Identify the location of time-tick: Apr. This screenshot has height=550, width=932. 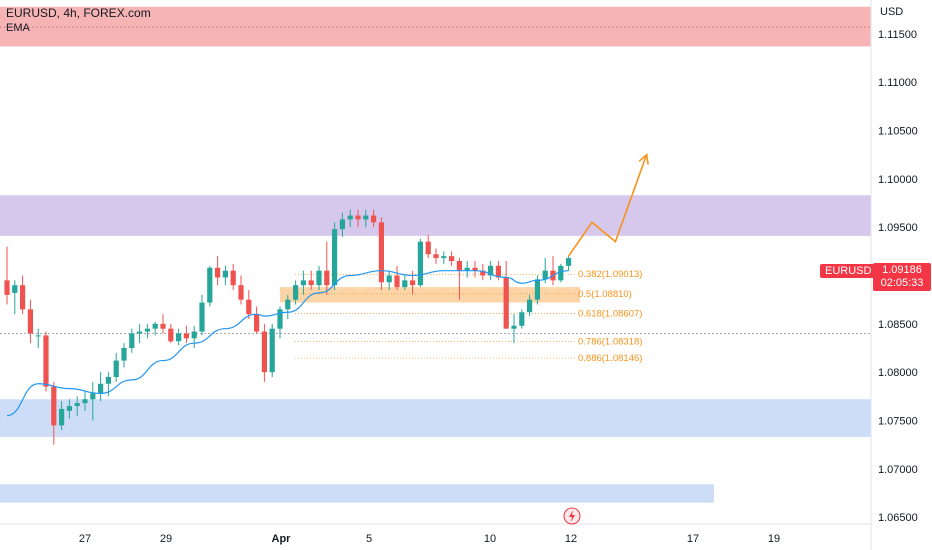
(282, 539).